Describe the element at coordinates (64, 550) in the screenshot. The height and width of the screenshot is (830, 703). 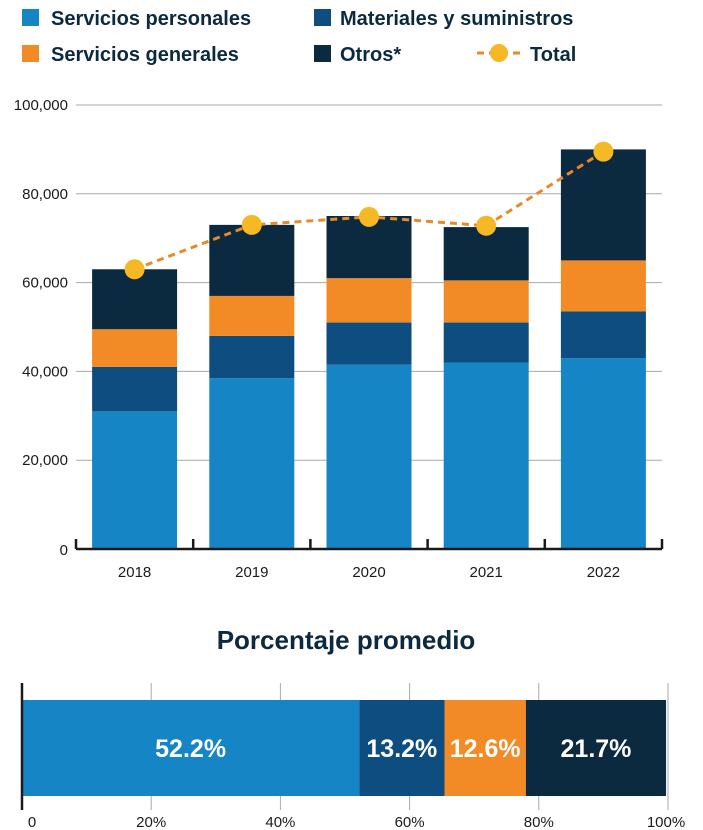
I see `y-tick-label: 0` at that location.